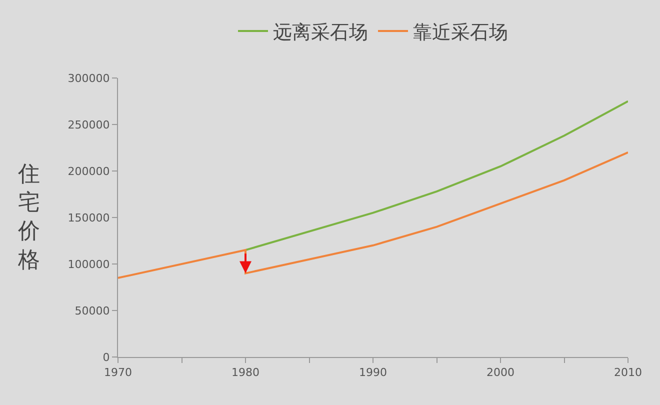 This screenshot has height=405, width=660. Describe the element at coordinates (460, 32) in the screenshot. I see `legend-label: 靠近采石场` at that location.